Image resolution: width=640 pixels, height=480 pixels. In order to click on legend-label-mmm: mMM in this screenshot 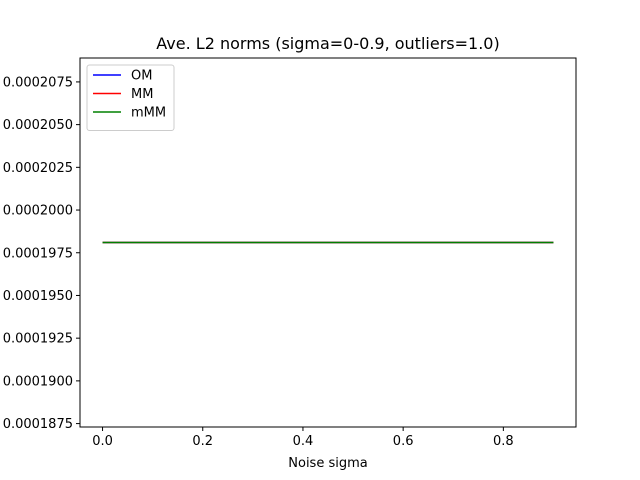, I will do `click(148, 113)`.